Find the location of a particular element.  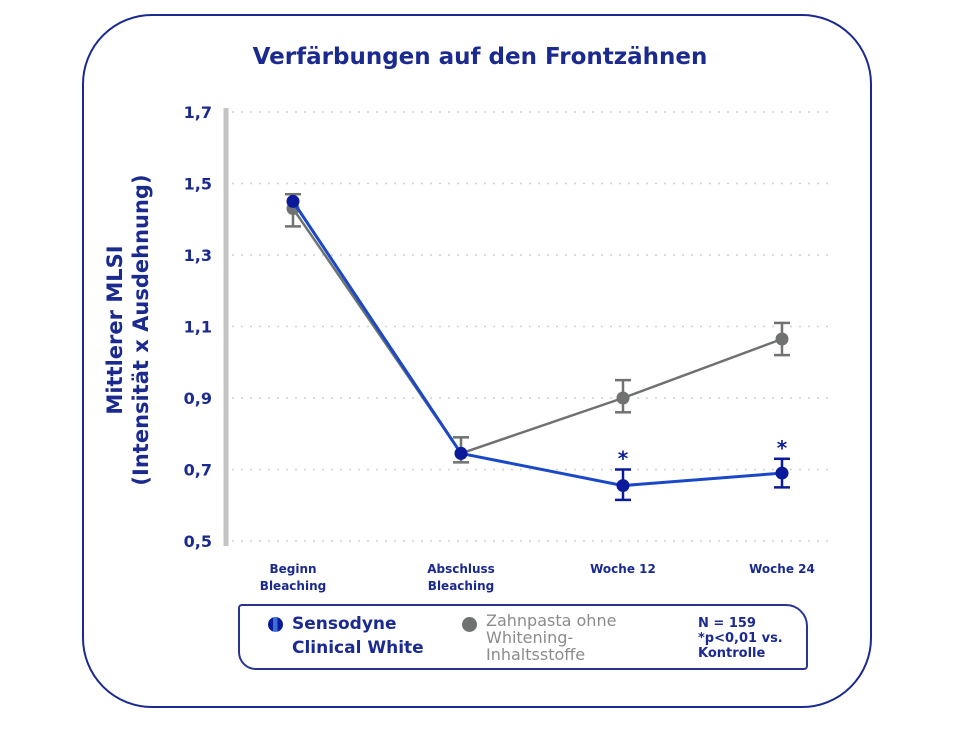

y-tick-label: 0,7 is located at coordinates (198, 470).